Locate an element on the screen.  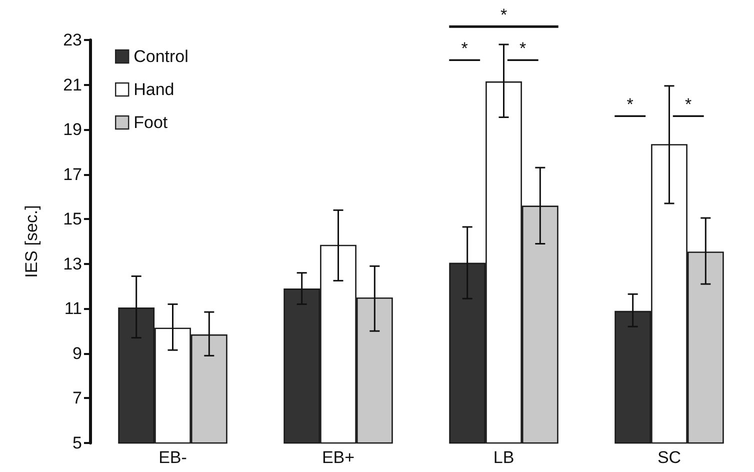
legend-label: Hand is located at coordinates (154, 89).